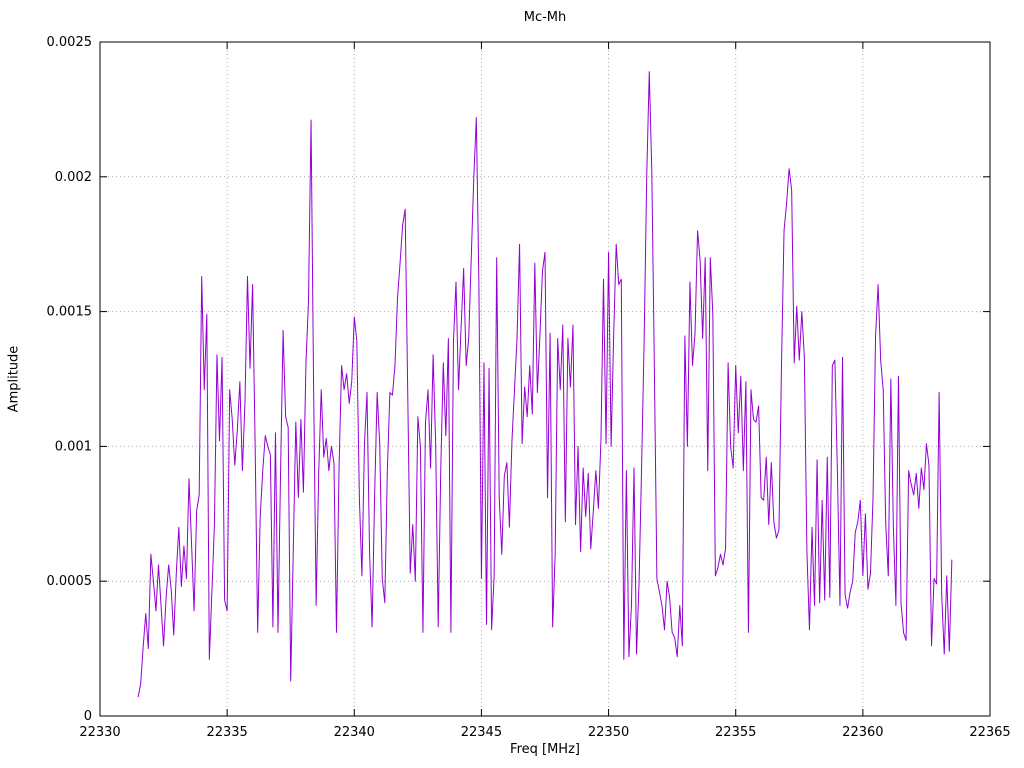 The height and width of the screenshot is (768, 1024). I want to click on x-tick-label: 22360, so click(862, 732).